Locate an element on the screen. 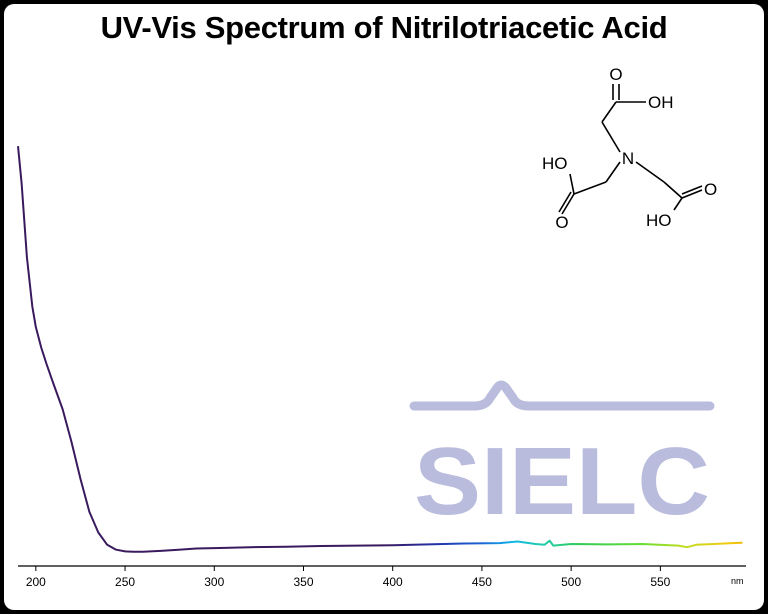 The width and height of the screenshot is (768, 614). x-tick-label-500: 500 is located at coordinates (571, 582).